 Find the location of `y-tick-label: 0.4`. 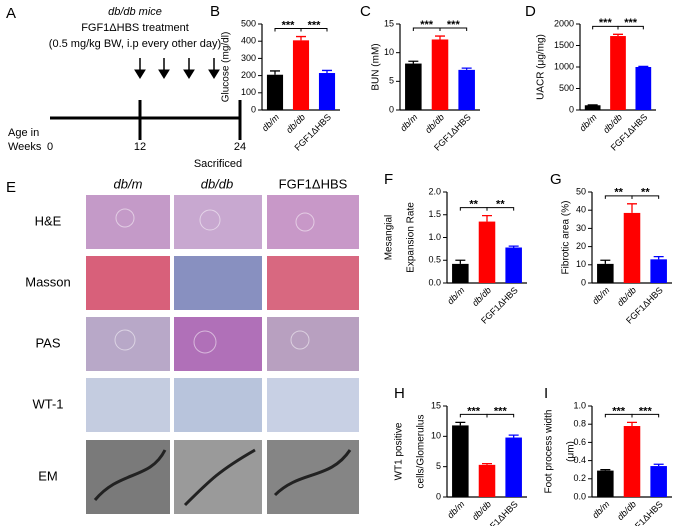

y-tick-label: 0.4 is located at coordinates (579, 460).